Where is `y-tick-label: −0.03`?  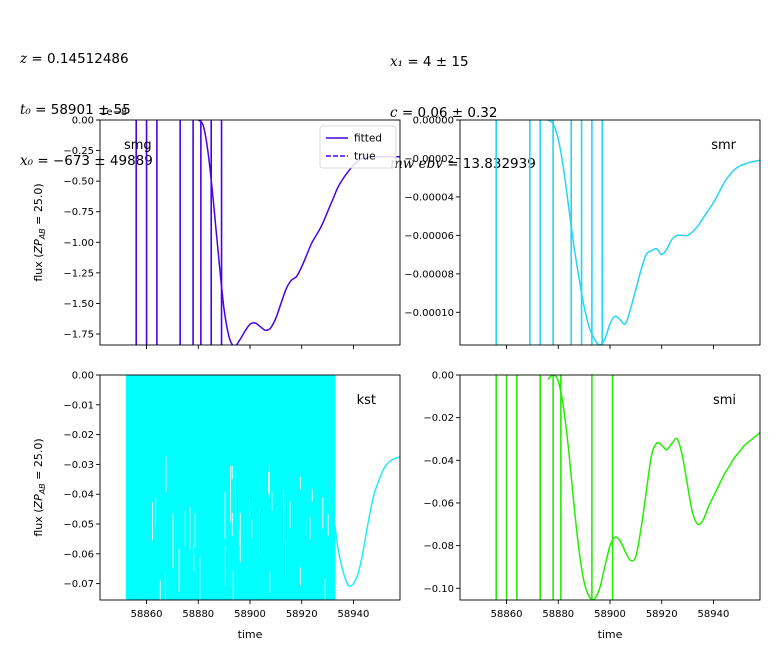
y-tick-label: −0.03 is located at coordinates (78, 465).